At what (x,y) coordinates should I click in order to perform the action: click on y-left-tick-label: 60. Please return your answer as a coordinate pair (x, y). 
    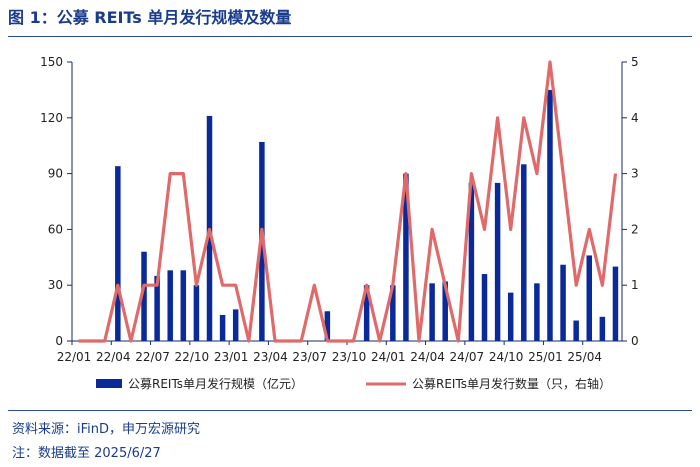
    Looking at the image, I should click on (55, 229).